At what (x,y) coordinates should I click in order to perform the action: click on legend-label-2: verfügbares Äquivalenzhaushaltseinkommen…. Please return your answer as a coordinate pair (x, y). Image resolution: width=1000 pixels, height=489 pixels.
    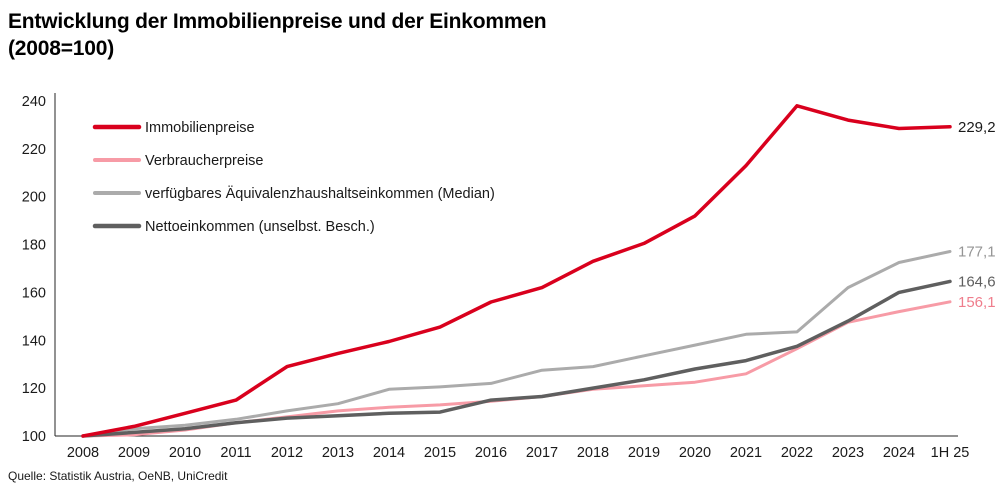
    Looking at the image, I should click on (320, 193).